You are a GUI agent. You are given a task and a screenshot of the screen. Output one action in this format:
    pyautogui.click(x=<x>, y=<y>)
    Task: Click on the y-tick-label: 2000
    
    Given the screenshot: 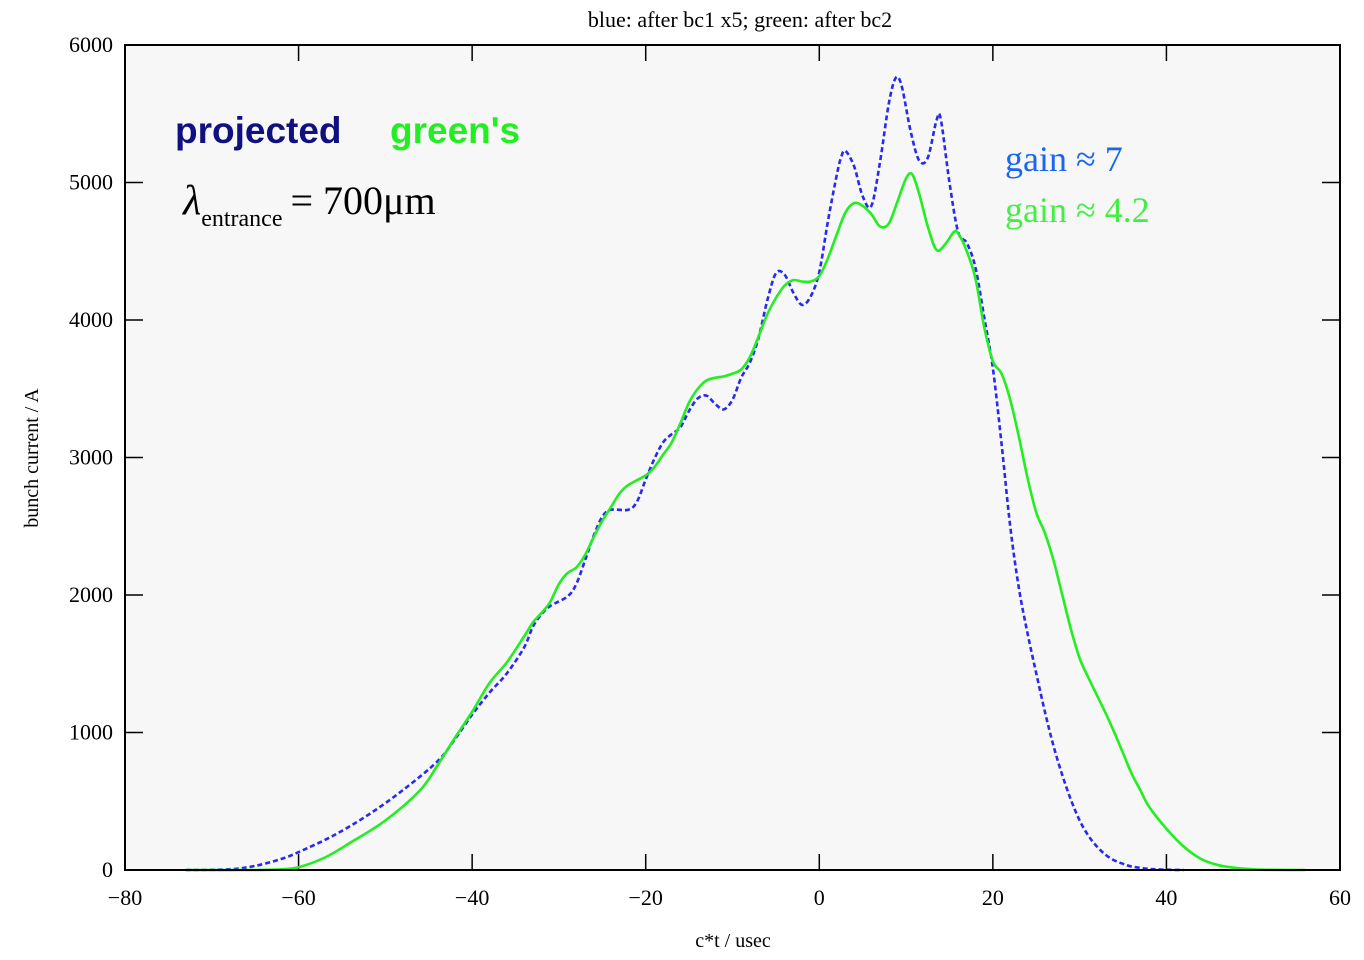 What is the action you would take?
    pyautogui.click(x=91, y=594)
    